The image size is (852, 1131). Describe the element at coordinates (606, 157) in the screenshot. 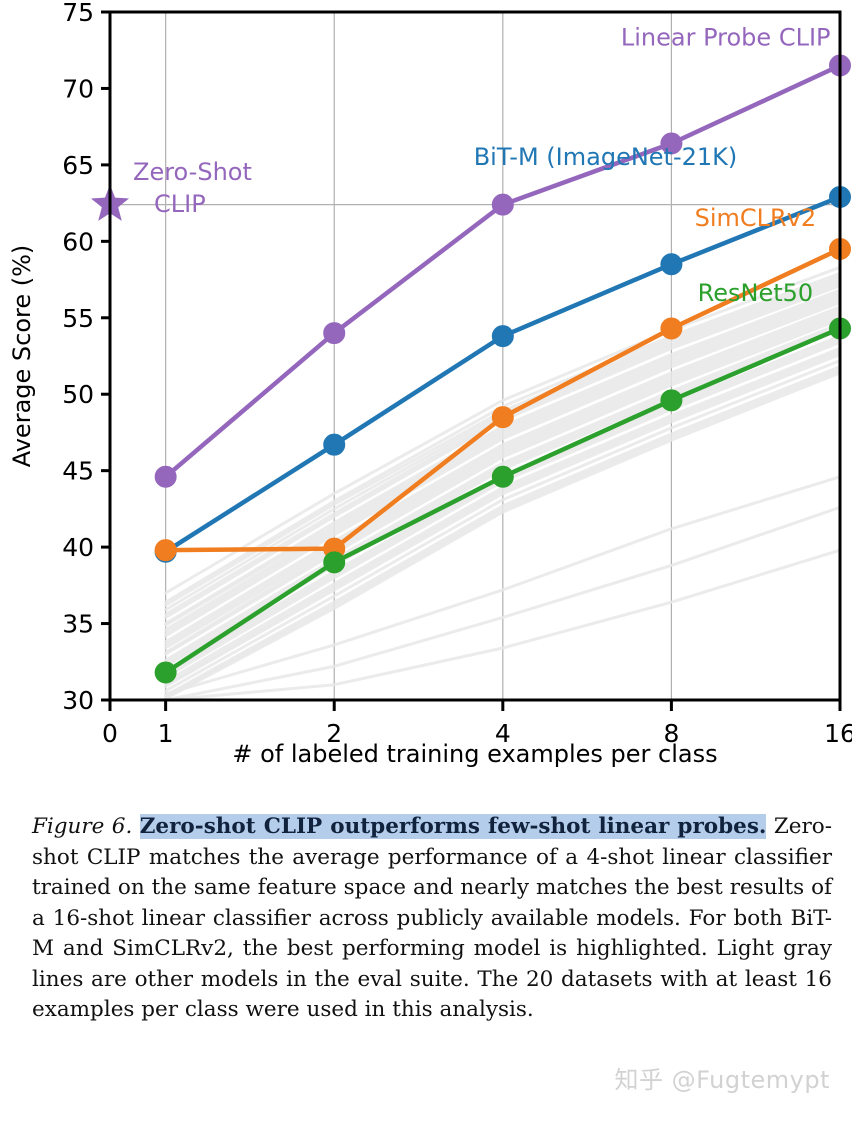

I see `series-label-1: BiT-M (ImageNet-21K)` at that location.